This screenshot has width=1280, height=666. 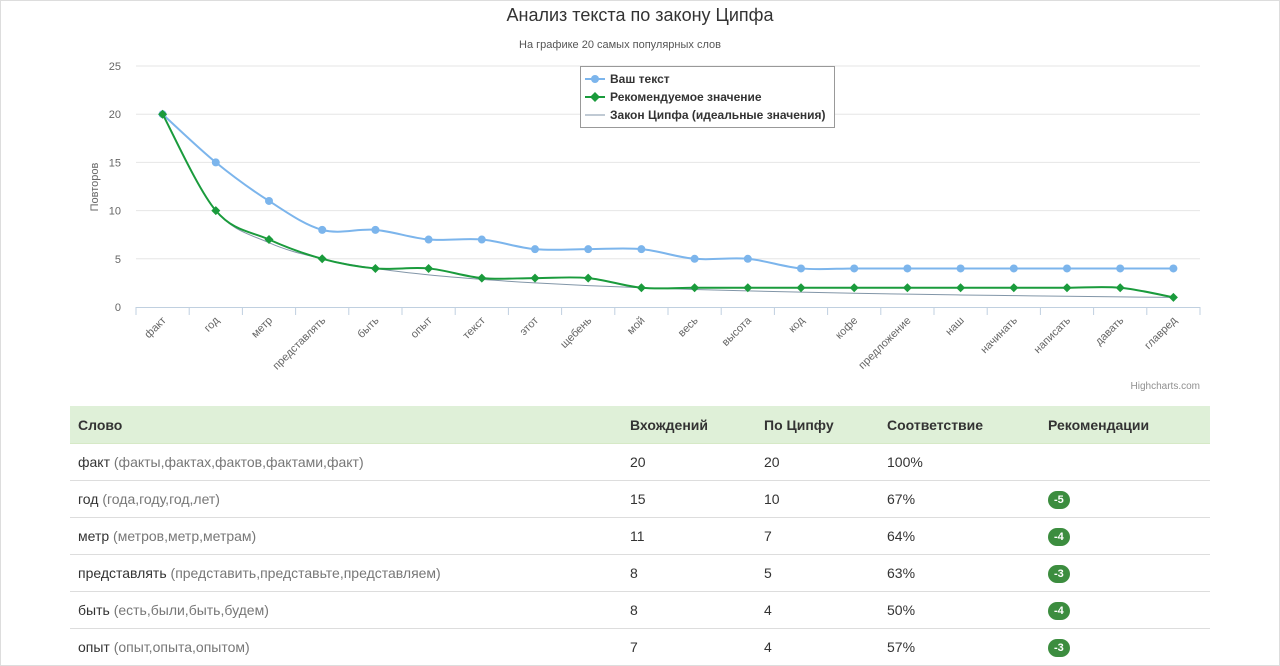 What do you see at coordinates (181, 647) in the screenshot?
I see `word-forms: (опыт,опыта,опытом)` at bounding box center [181, 647].